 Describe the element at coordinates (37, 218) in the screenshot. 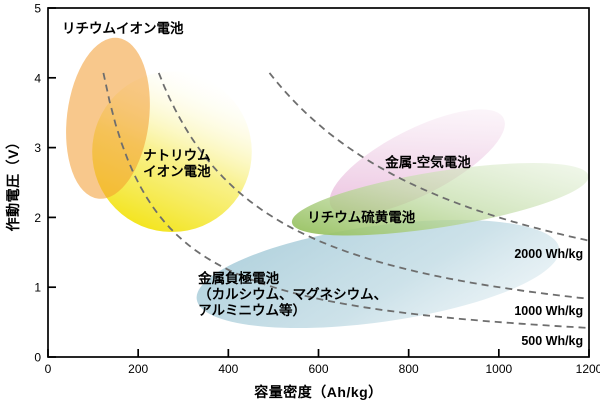

I see `y-tick-label-2: 2` at that location.